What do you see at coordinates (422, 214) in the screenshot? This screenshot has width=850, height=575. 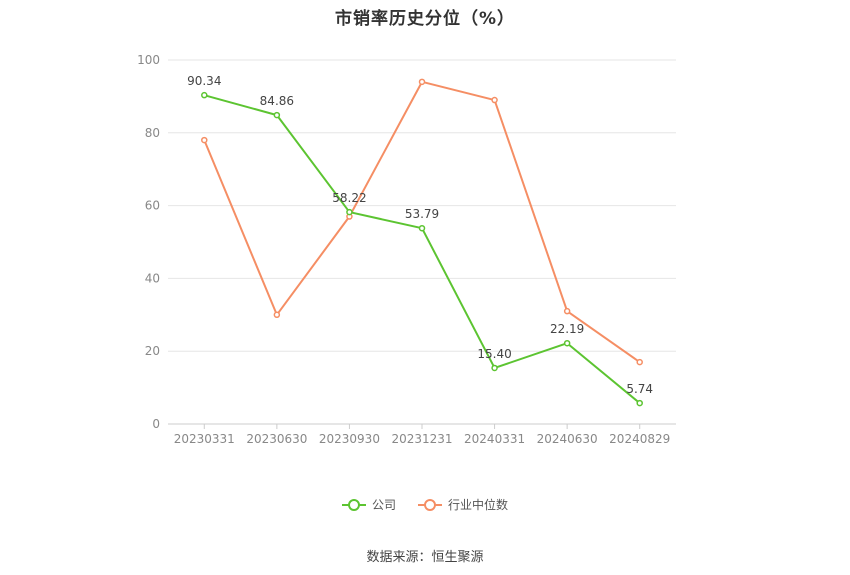 I see `company-data-label: 53.79` at bounding box center [422, 214].